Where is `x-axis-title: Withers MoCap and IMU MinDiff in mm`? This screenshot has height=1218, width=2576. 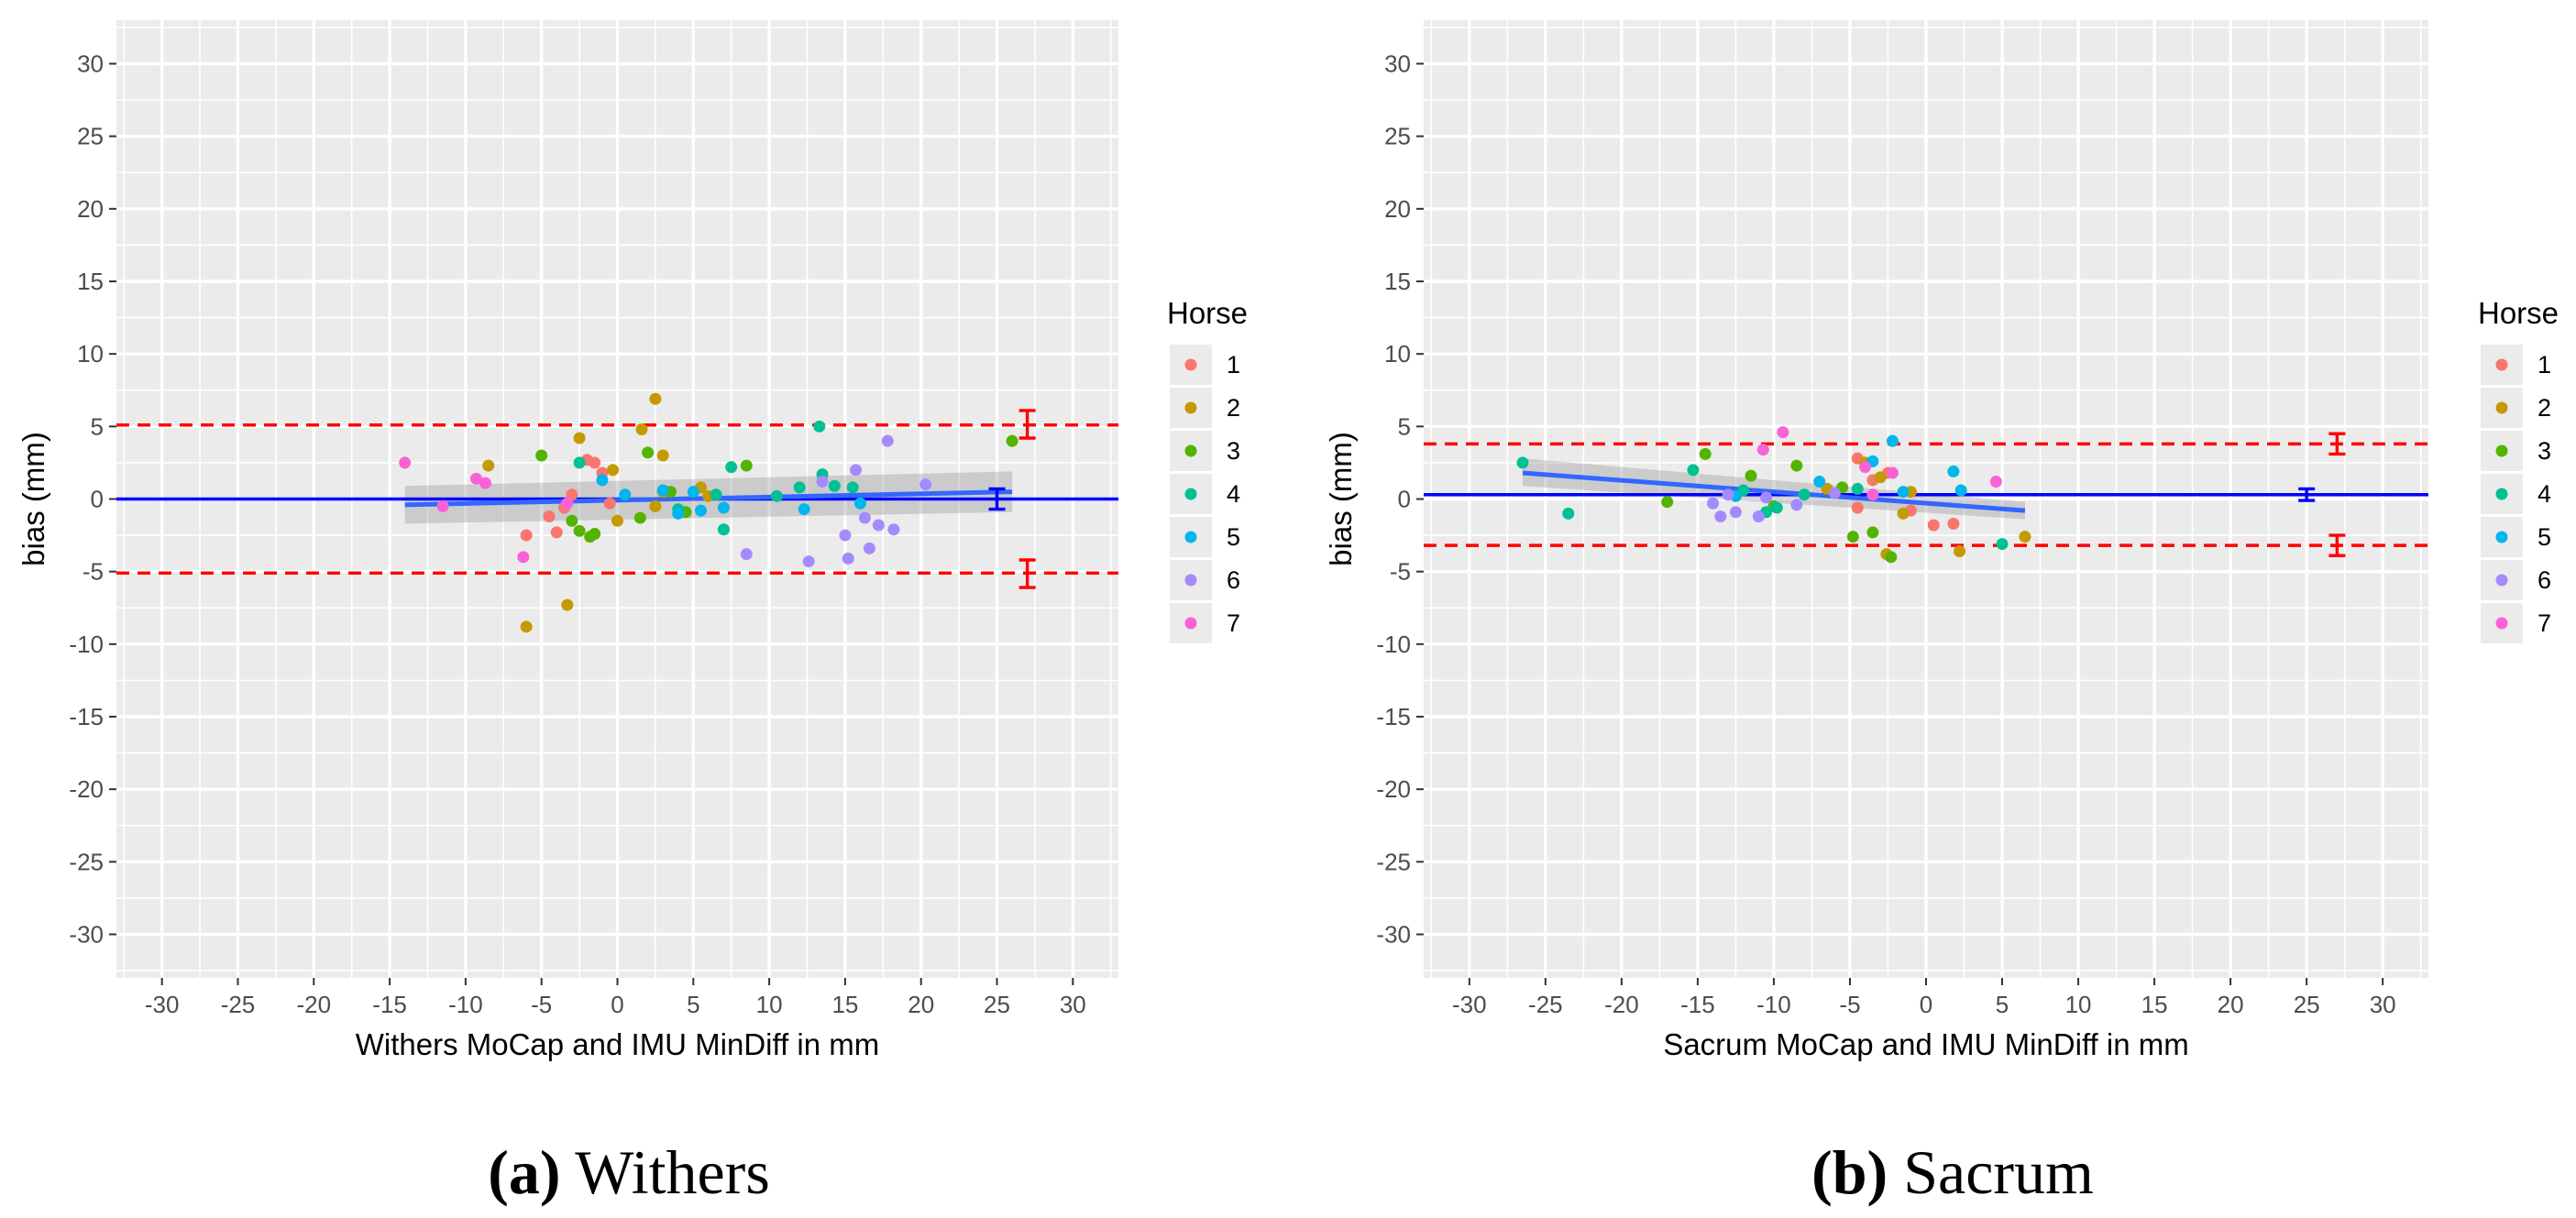 x-axis-title: Withers MoCap and IMU MinDiff in mm is located at coordinates (618, 1044).